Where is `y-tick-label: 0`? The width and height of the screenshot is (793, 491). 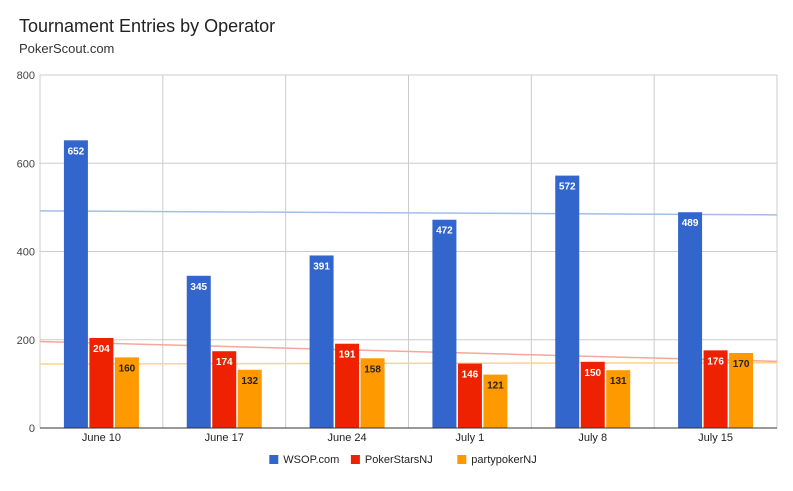
y-tick-label: 0 is located at coordinates (32, 429).